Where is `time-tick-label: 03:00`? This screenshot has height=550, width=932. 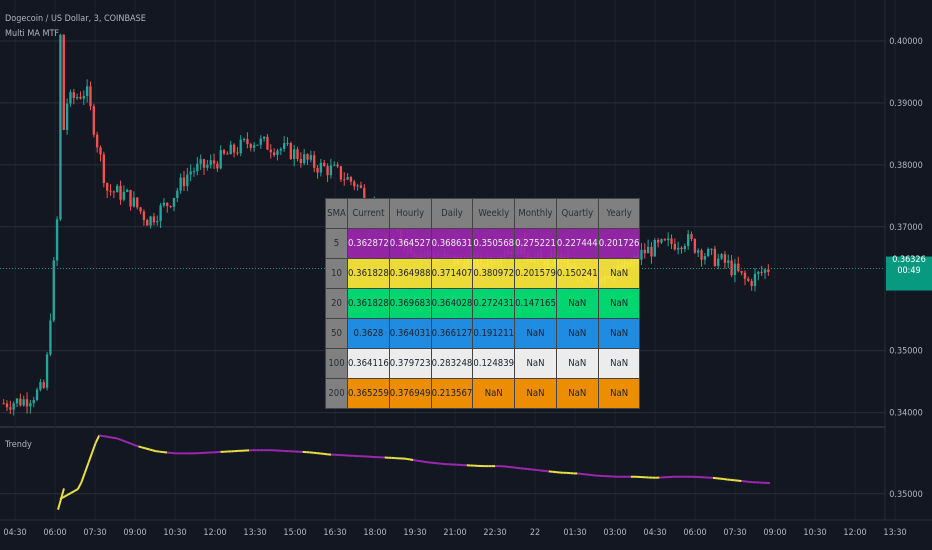 time-tick-label: 03:00 is located at coordinates (614, 533).